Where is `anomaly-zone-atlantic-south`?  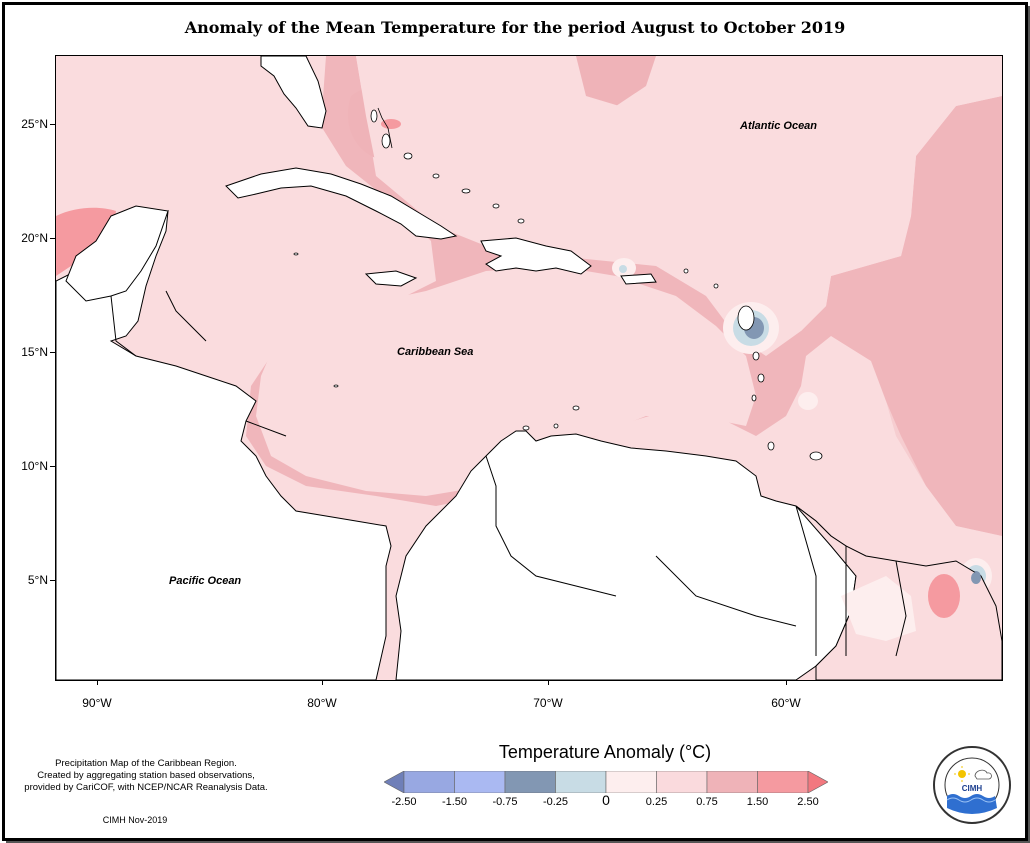
anomaly-zone-atlantic-south is located at coordinates (909, 481).